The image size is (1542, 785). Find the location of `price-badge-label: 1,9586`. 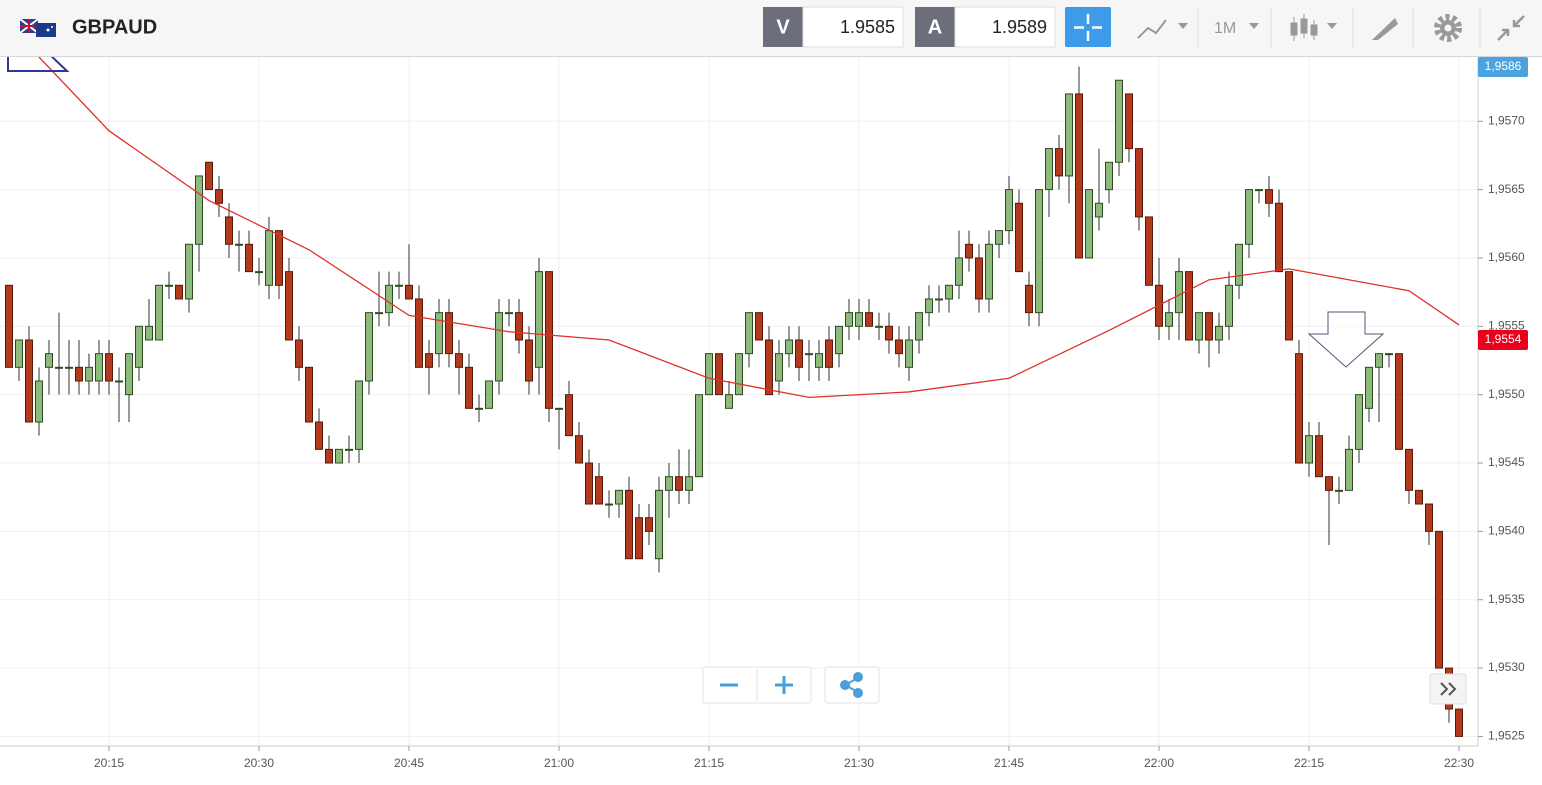

price-badge-label: 1,9586 is located at coordinates (1503, 66).